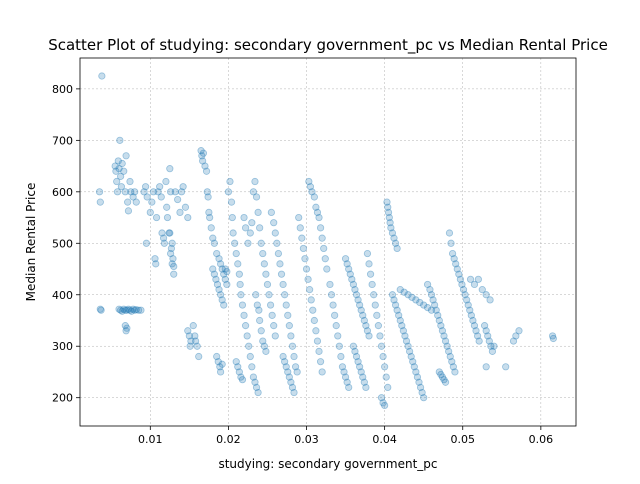 The height and width of the screenshot is (484, 640). Describe the element at coordinates (31, 242) in the screenshot. I see `y-axis-label: Median Rental Price` at that location.